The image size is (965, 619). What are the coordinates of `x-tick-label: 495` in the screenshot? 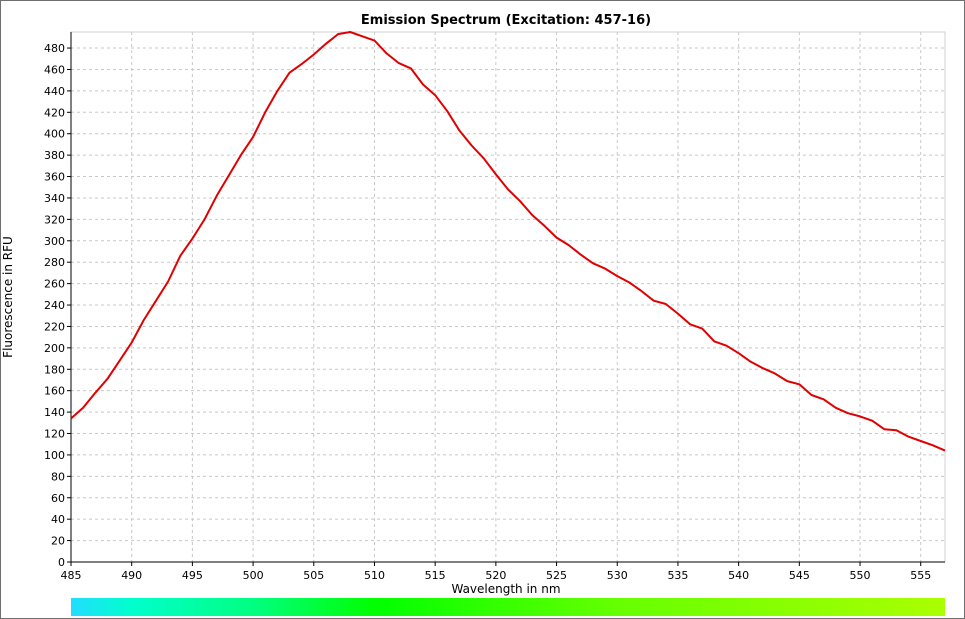 It's located at (192, 575).